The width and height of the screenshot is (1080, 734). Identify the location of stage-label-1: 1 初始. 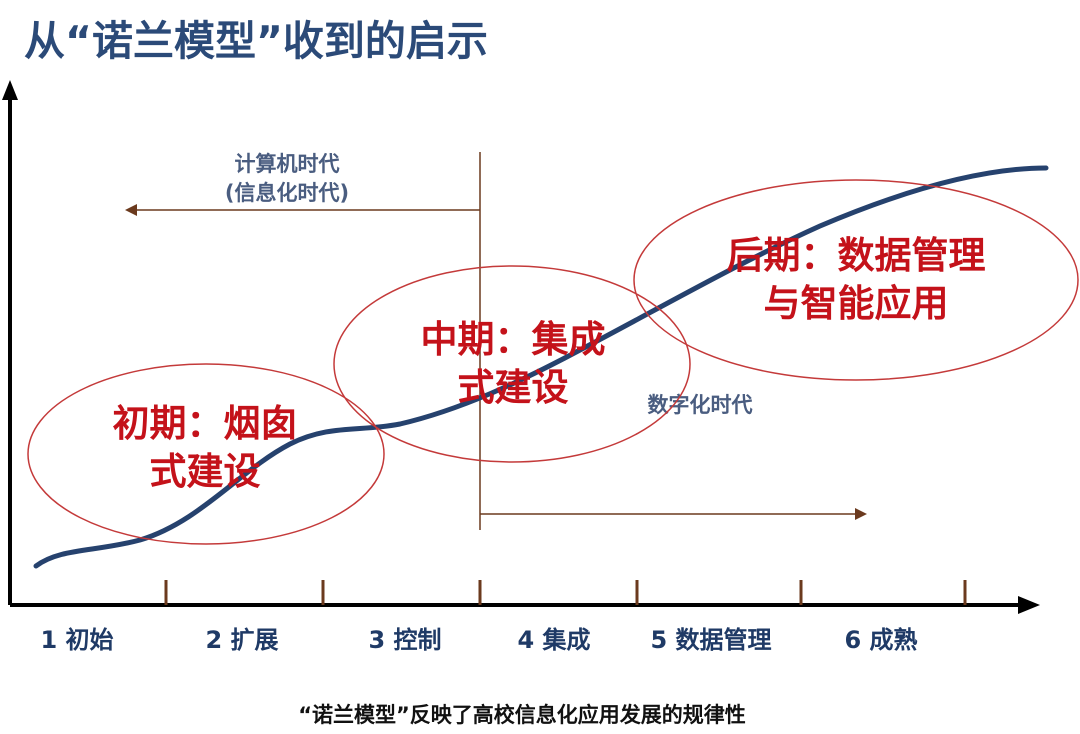
(76, 640).